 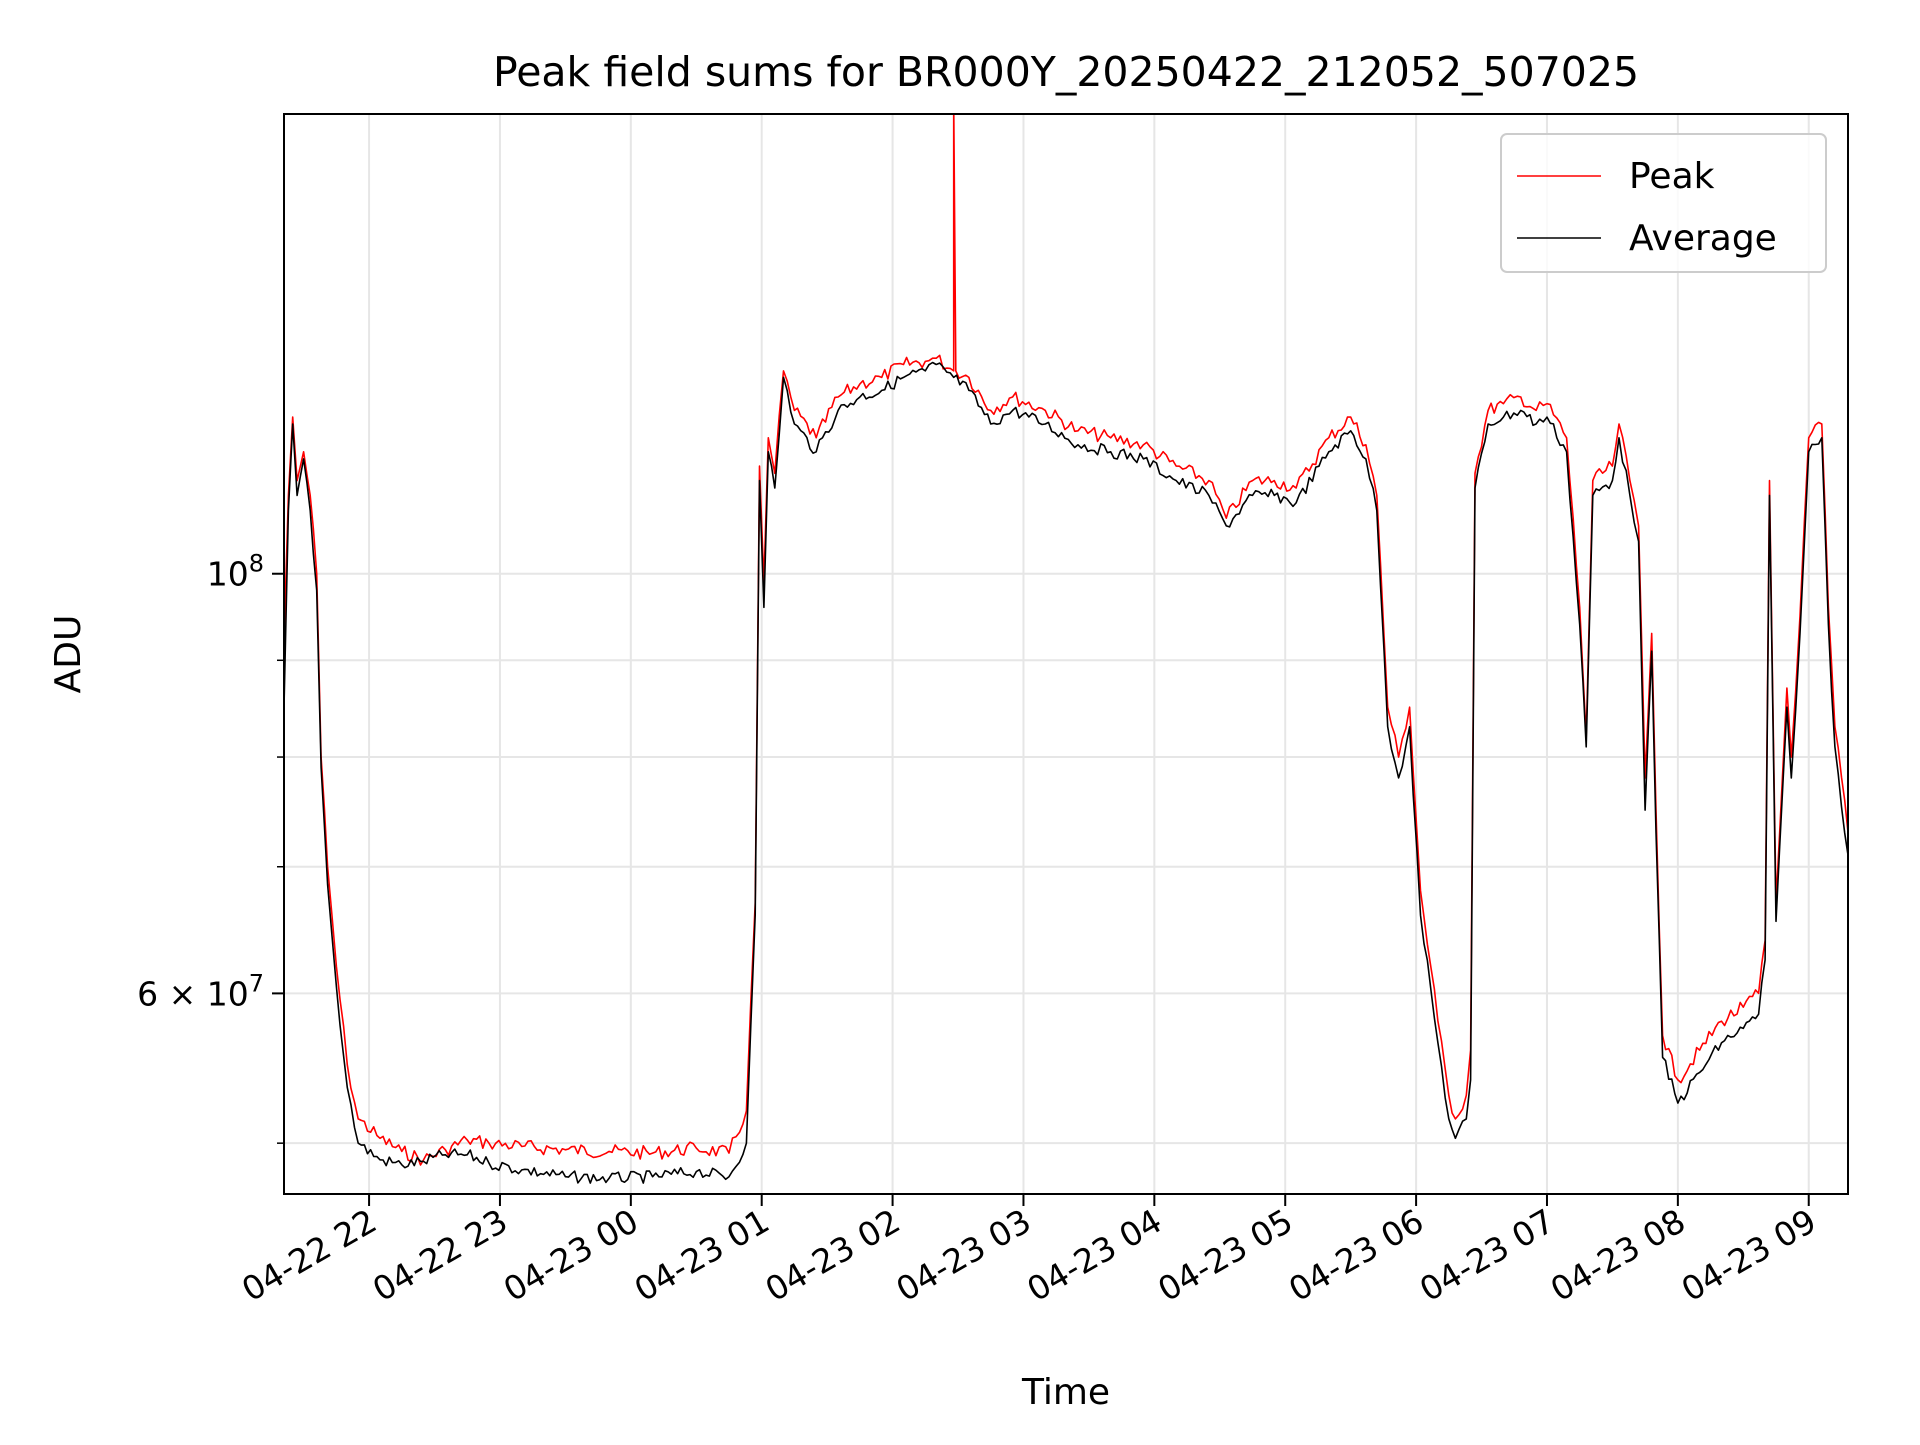 I want to click on y-tick-label: 6 × 107, so click(x=200, y=991).